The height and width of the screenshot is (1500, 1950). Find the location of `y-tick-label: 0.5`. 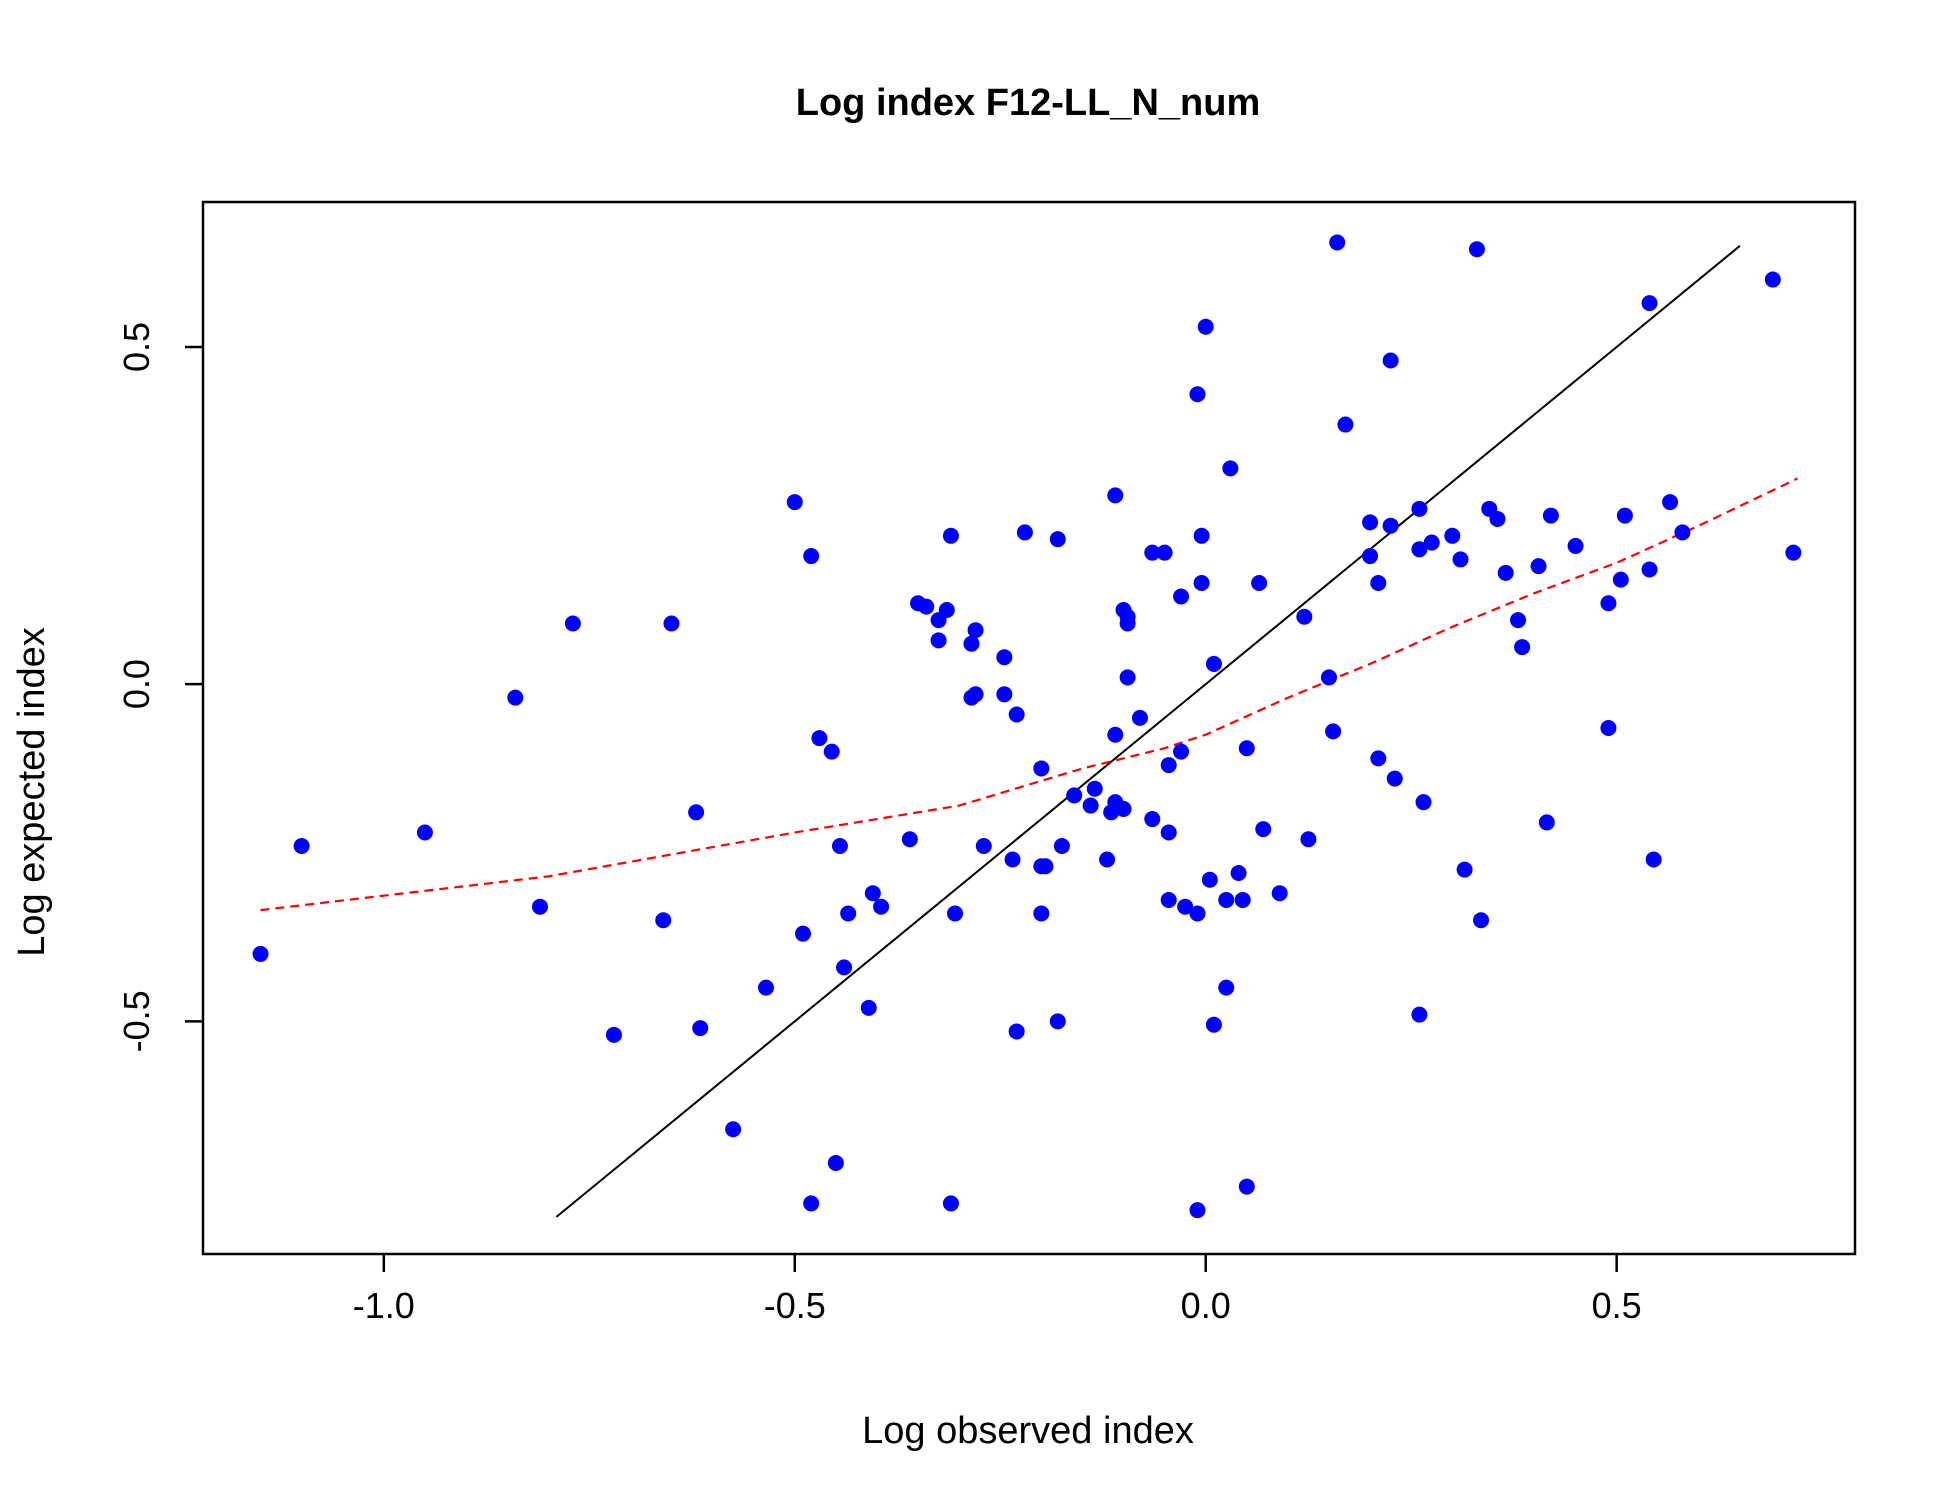

y-tick-label: 0.5 is located at coordinates (136, 347).